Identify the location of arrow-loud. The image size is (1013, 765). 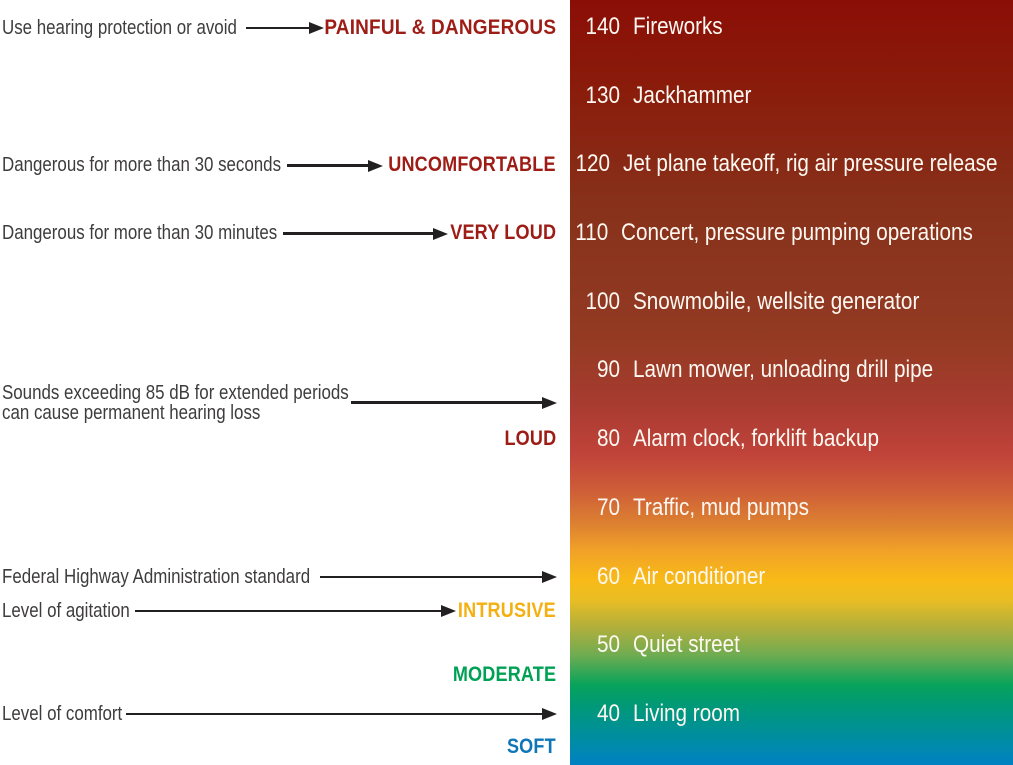
(454, 402).